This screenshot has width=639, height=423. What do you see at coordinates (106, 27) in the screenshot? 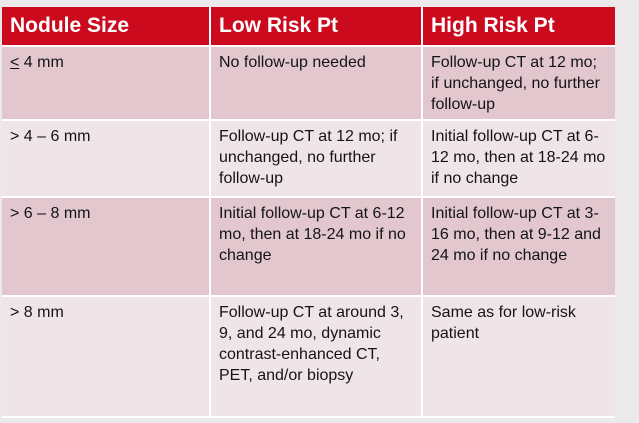
I see `header-nodule-size: Nodule Size` at bounding box center [106, 27].